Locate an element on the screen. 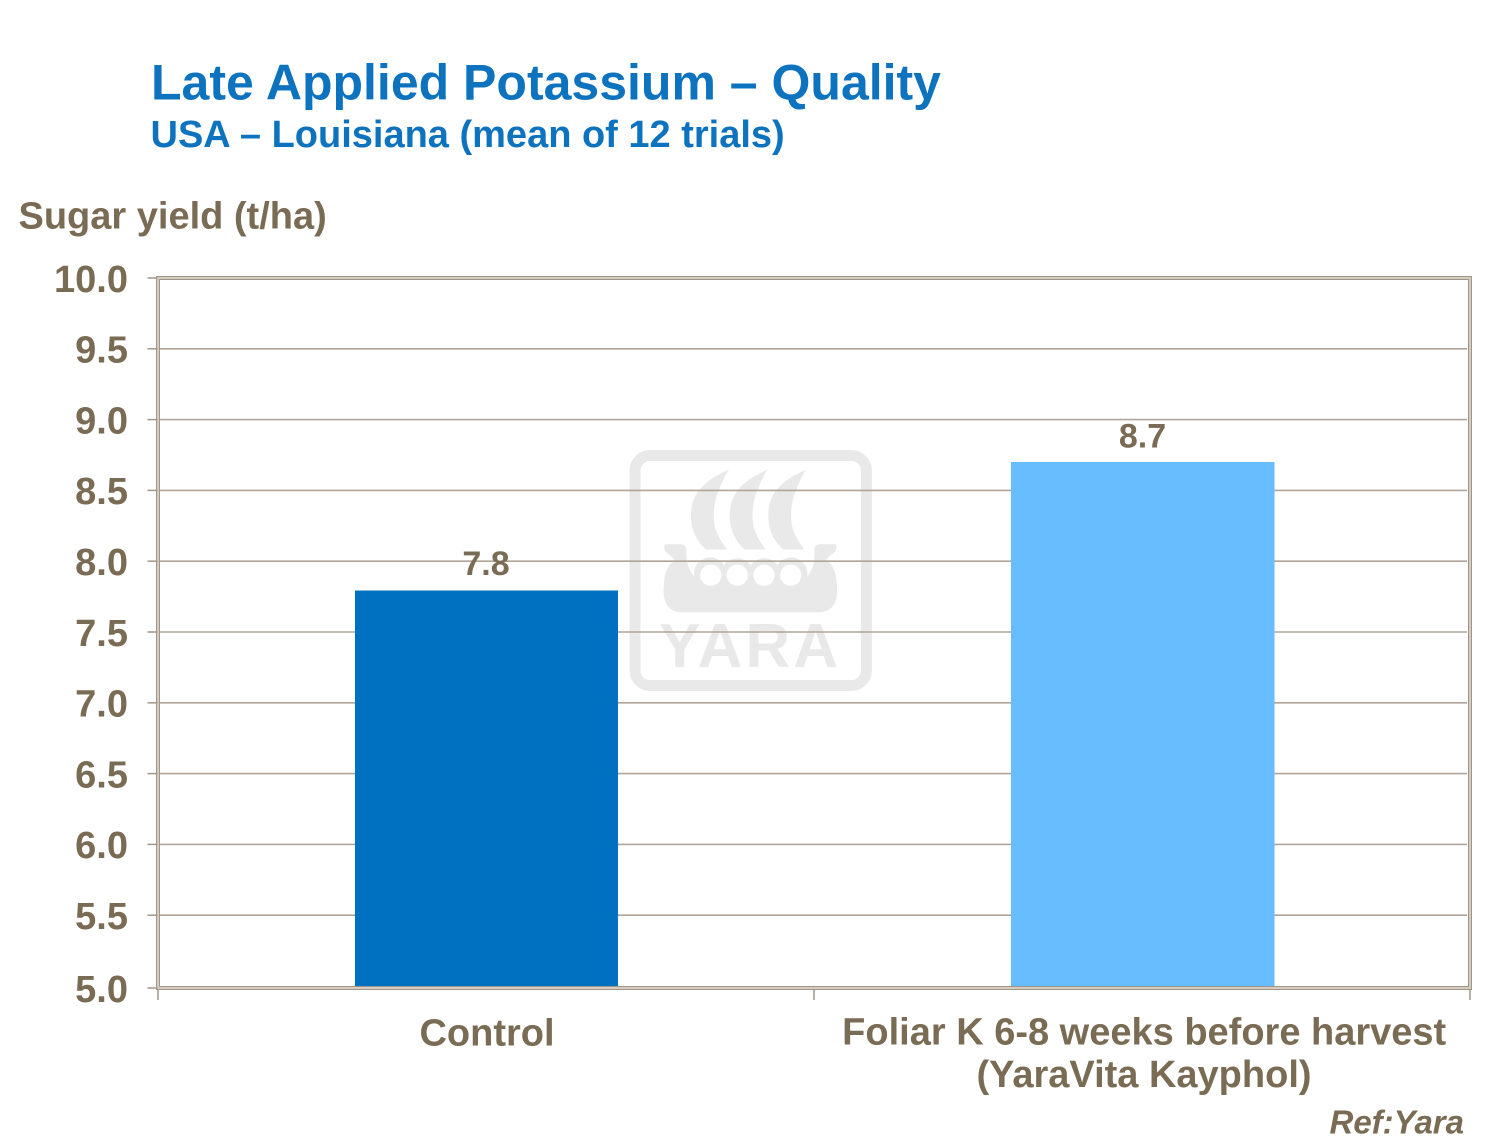 The image size is (1500, 1142). svg-text: 9.0 is located at coordinates (101, 421).